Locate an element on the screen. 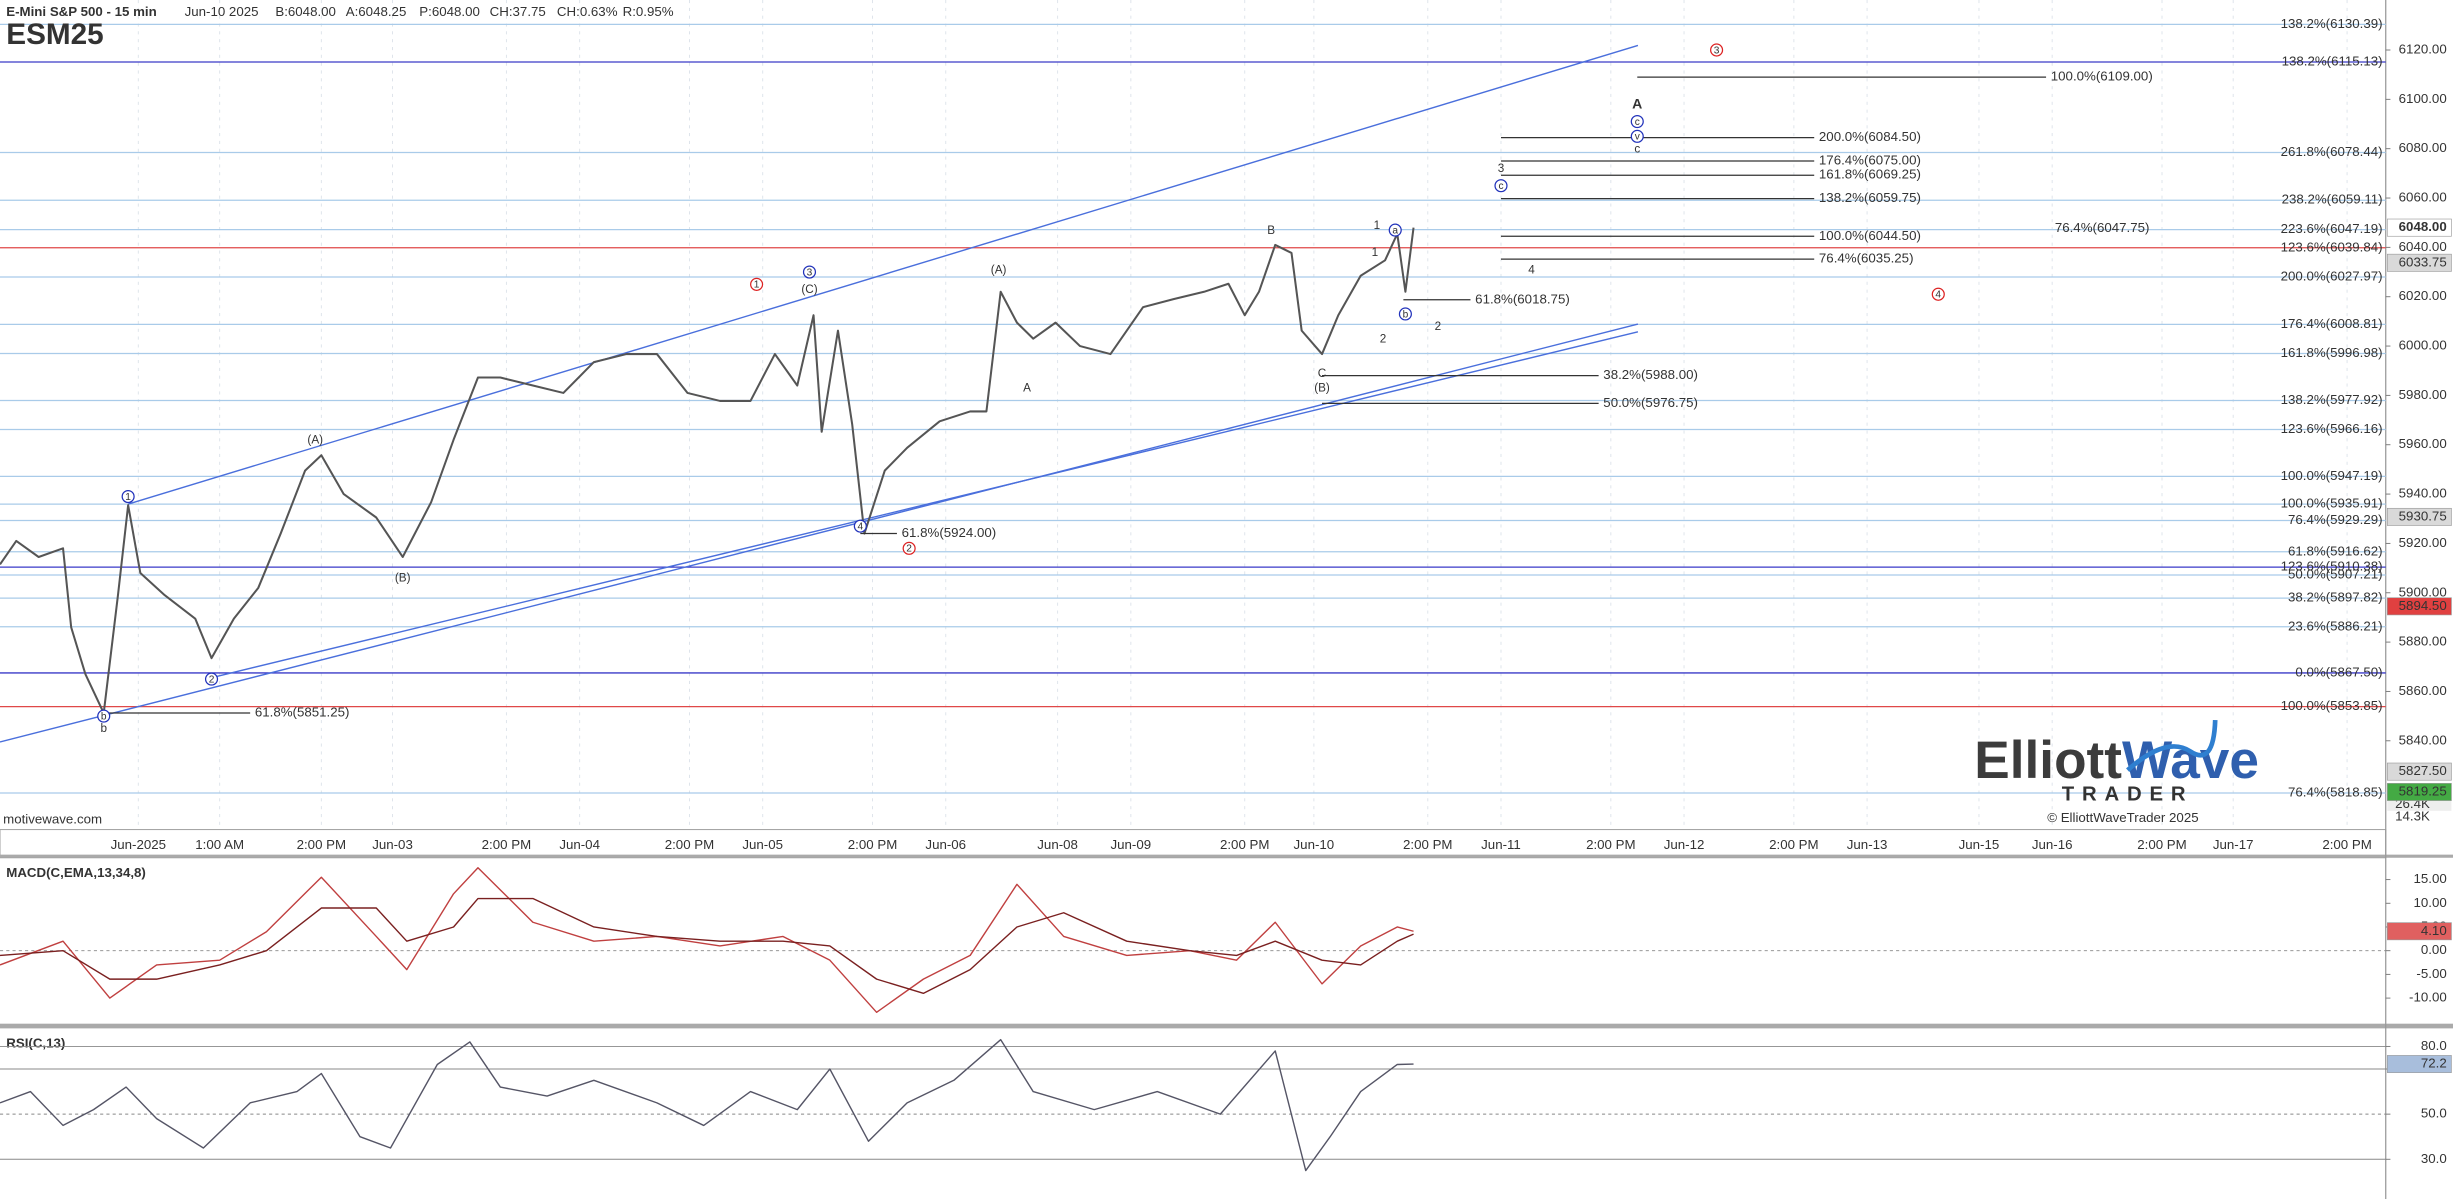 The height and width of the screenshot is (1199, 2453). x-tick-label: Jun-03 is located at coordinates (392, 844).